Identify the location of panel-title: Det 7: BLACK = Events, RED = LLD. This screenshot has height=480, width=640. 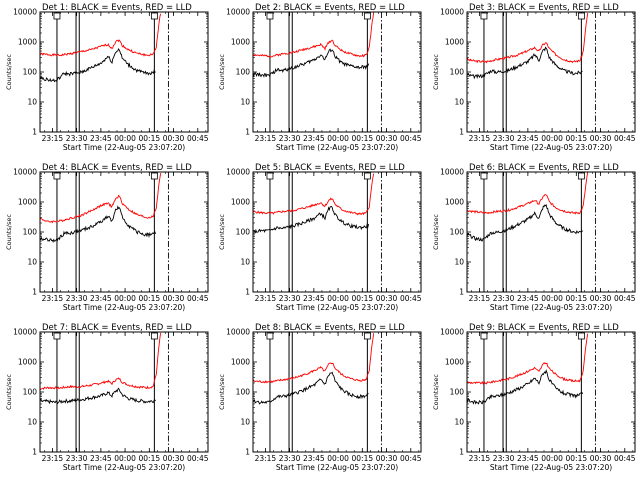
(117, 328).